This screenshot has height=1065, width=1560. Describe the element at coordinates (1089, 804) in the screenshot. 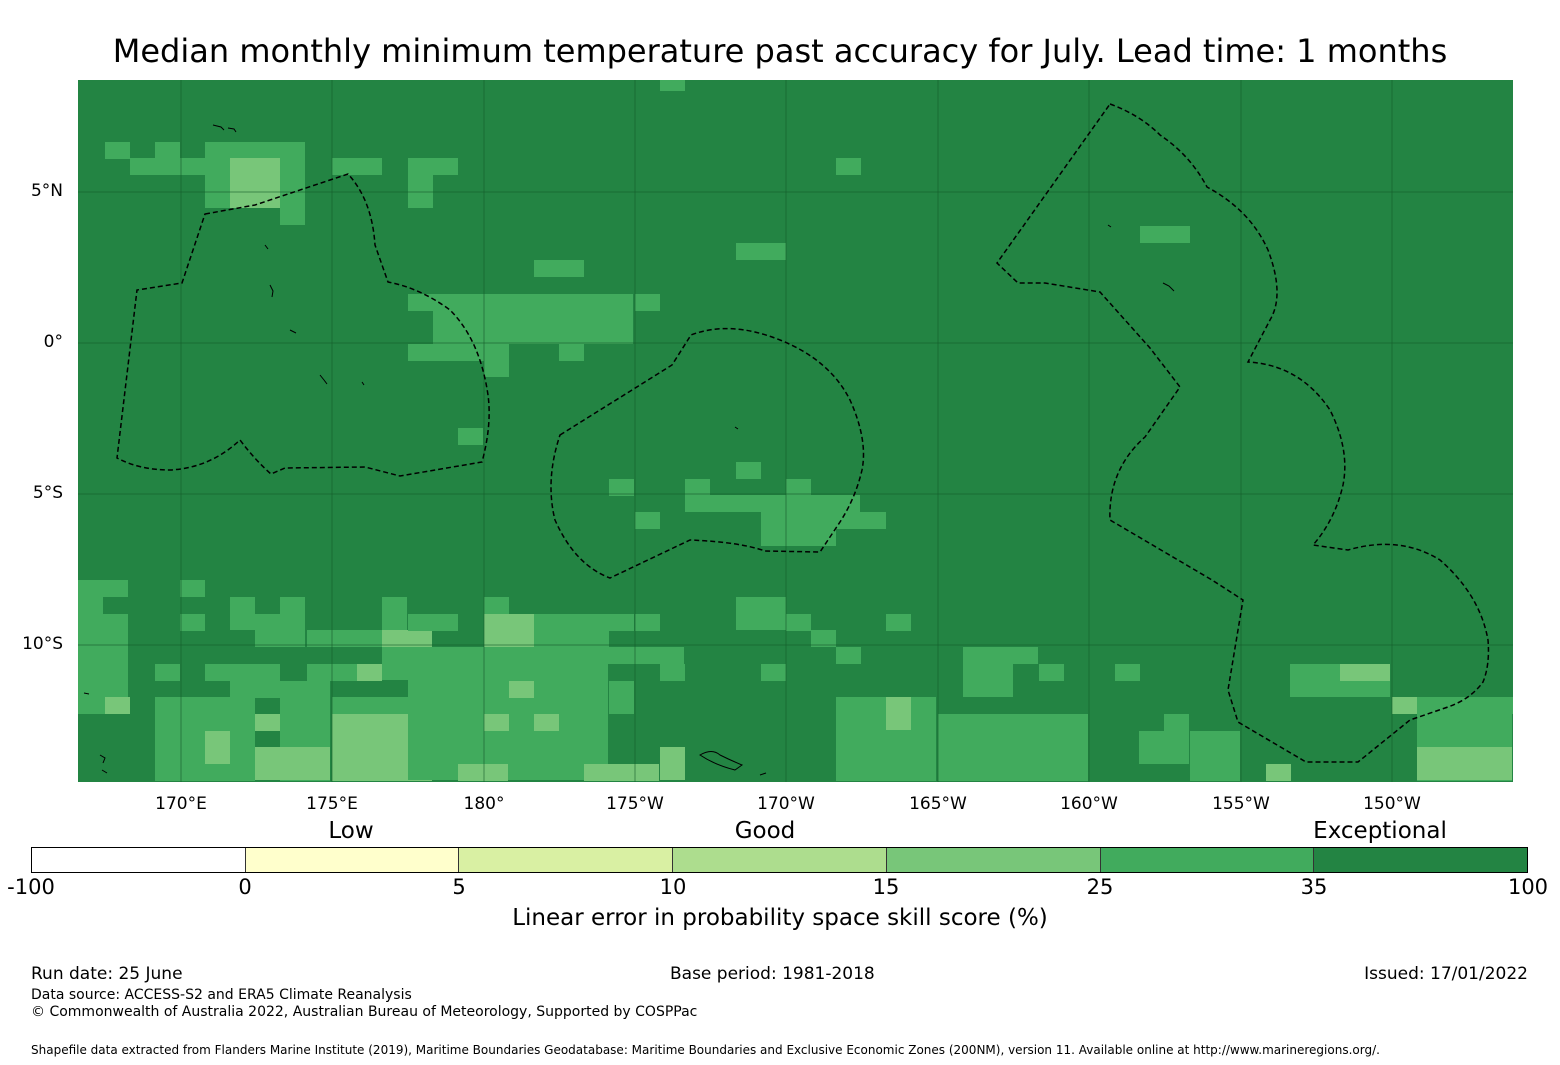

I see `lon-label-160w: 160°W` at that location.